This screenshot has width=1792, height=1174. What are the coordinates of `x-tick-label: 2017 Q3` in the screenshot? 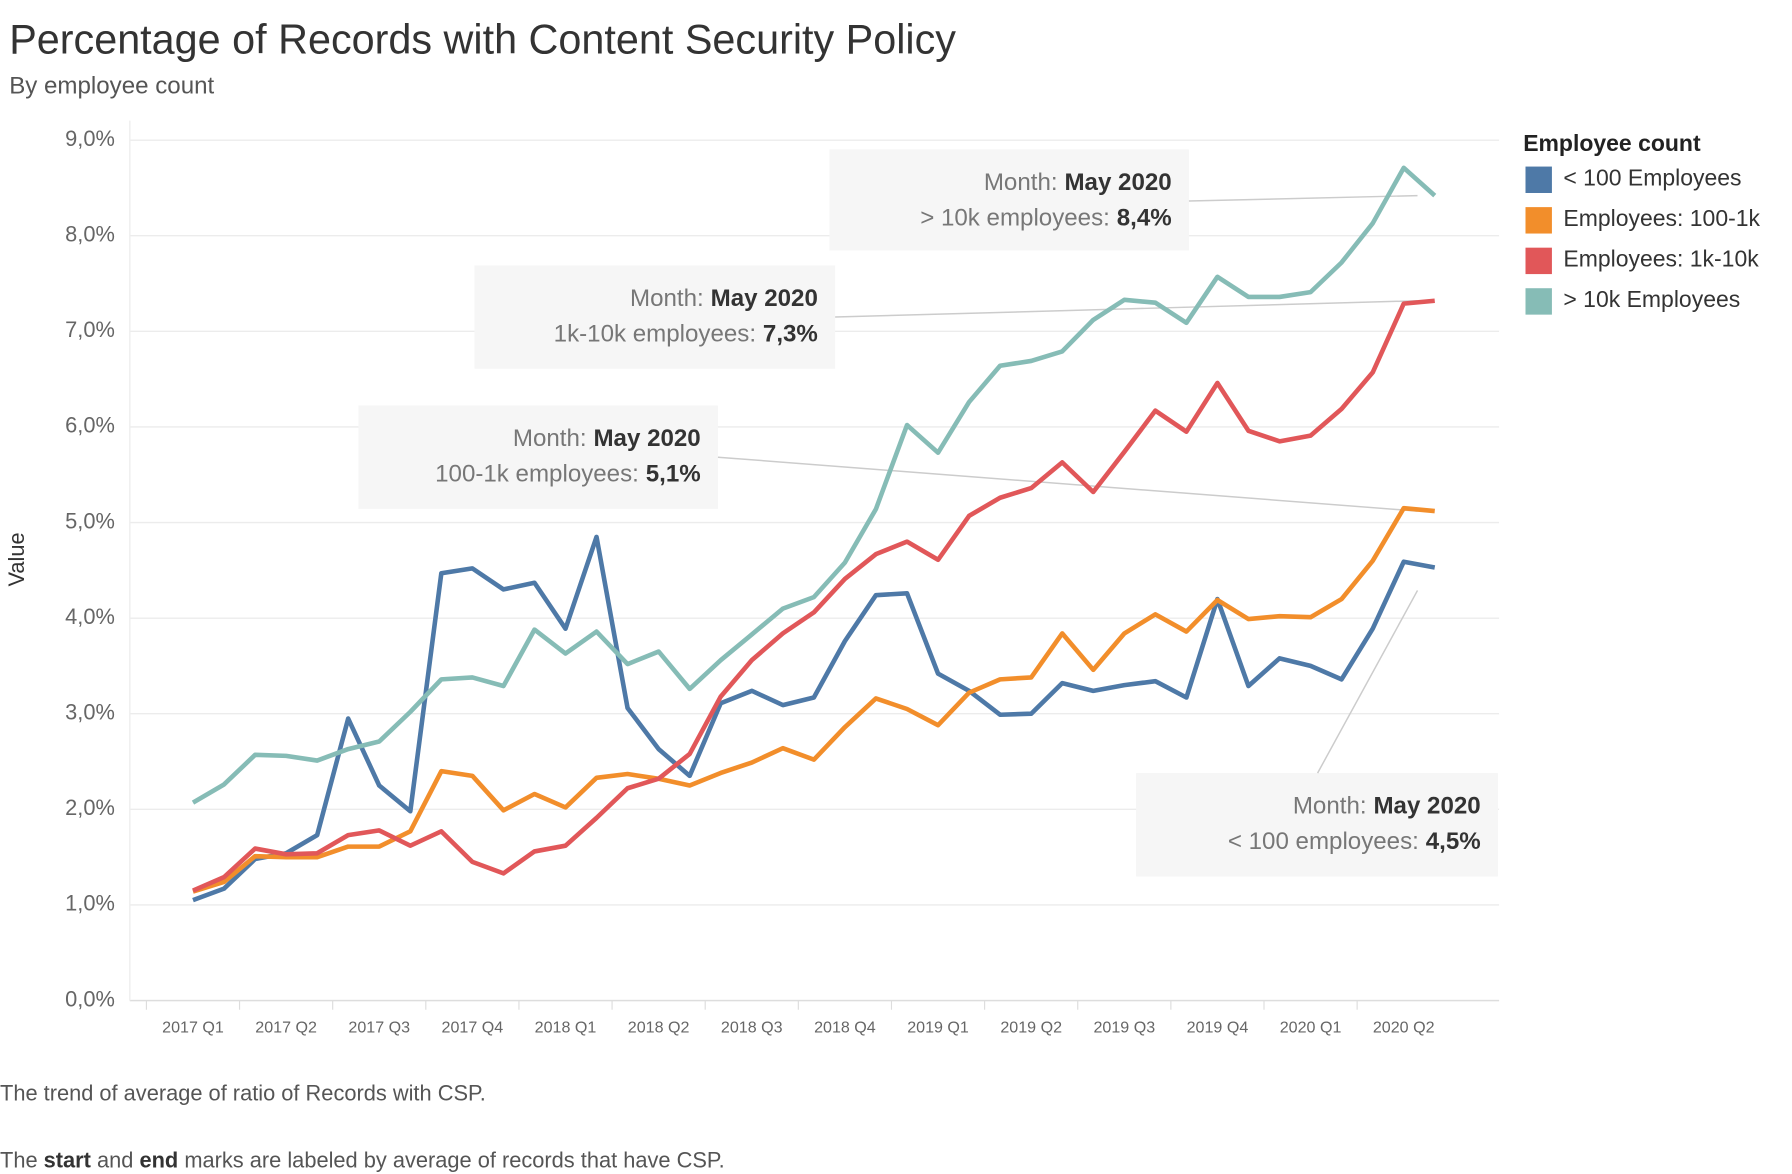 It's located at (379, 1027).